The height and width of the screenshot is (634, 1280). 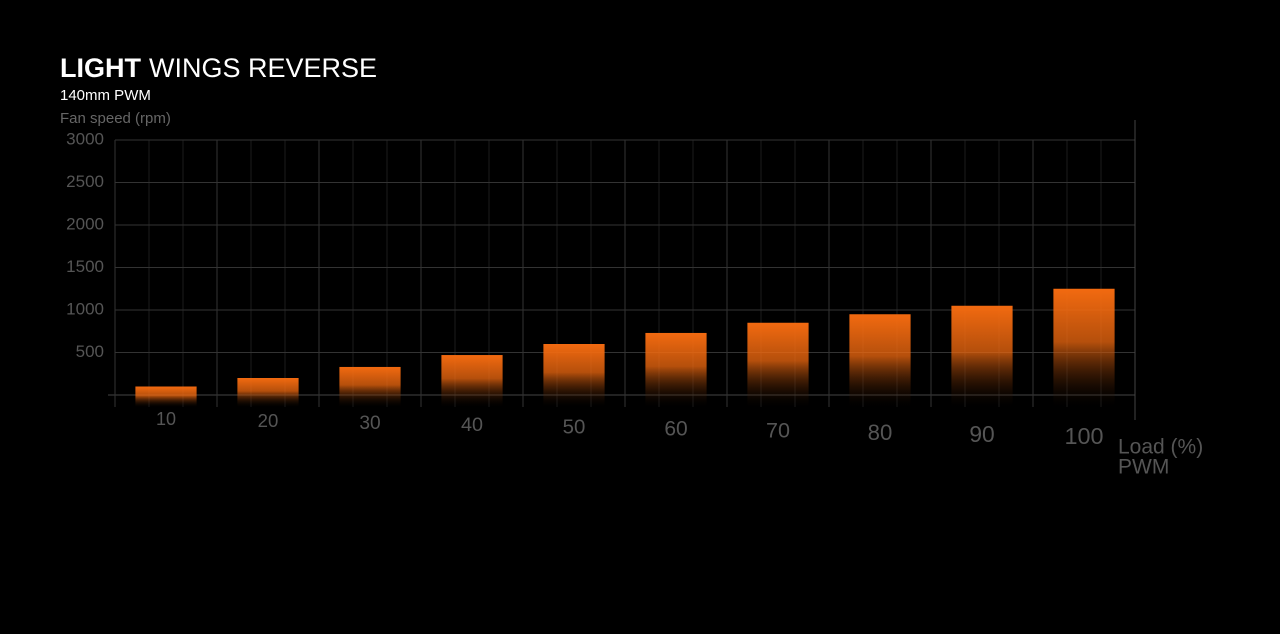 I want to click on title-rest: WINGS REVERSE, so click(x=263, y=68).